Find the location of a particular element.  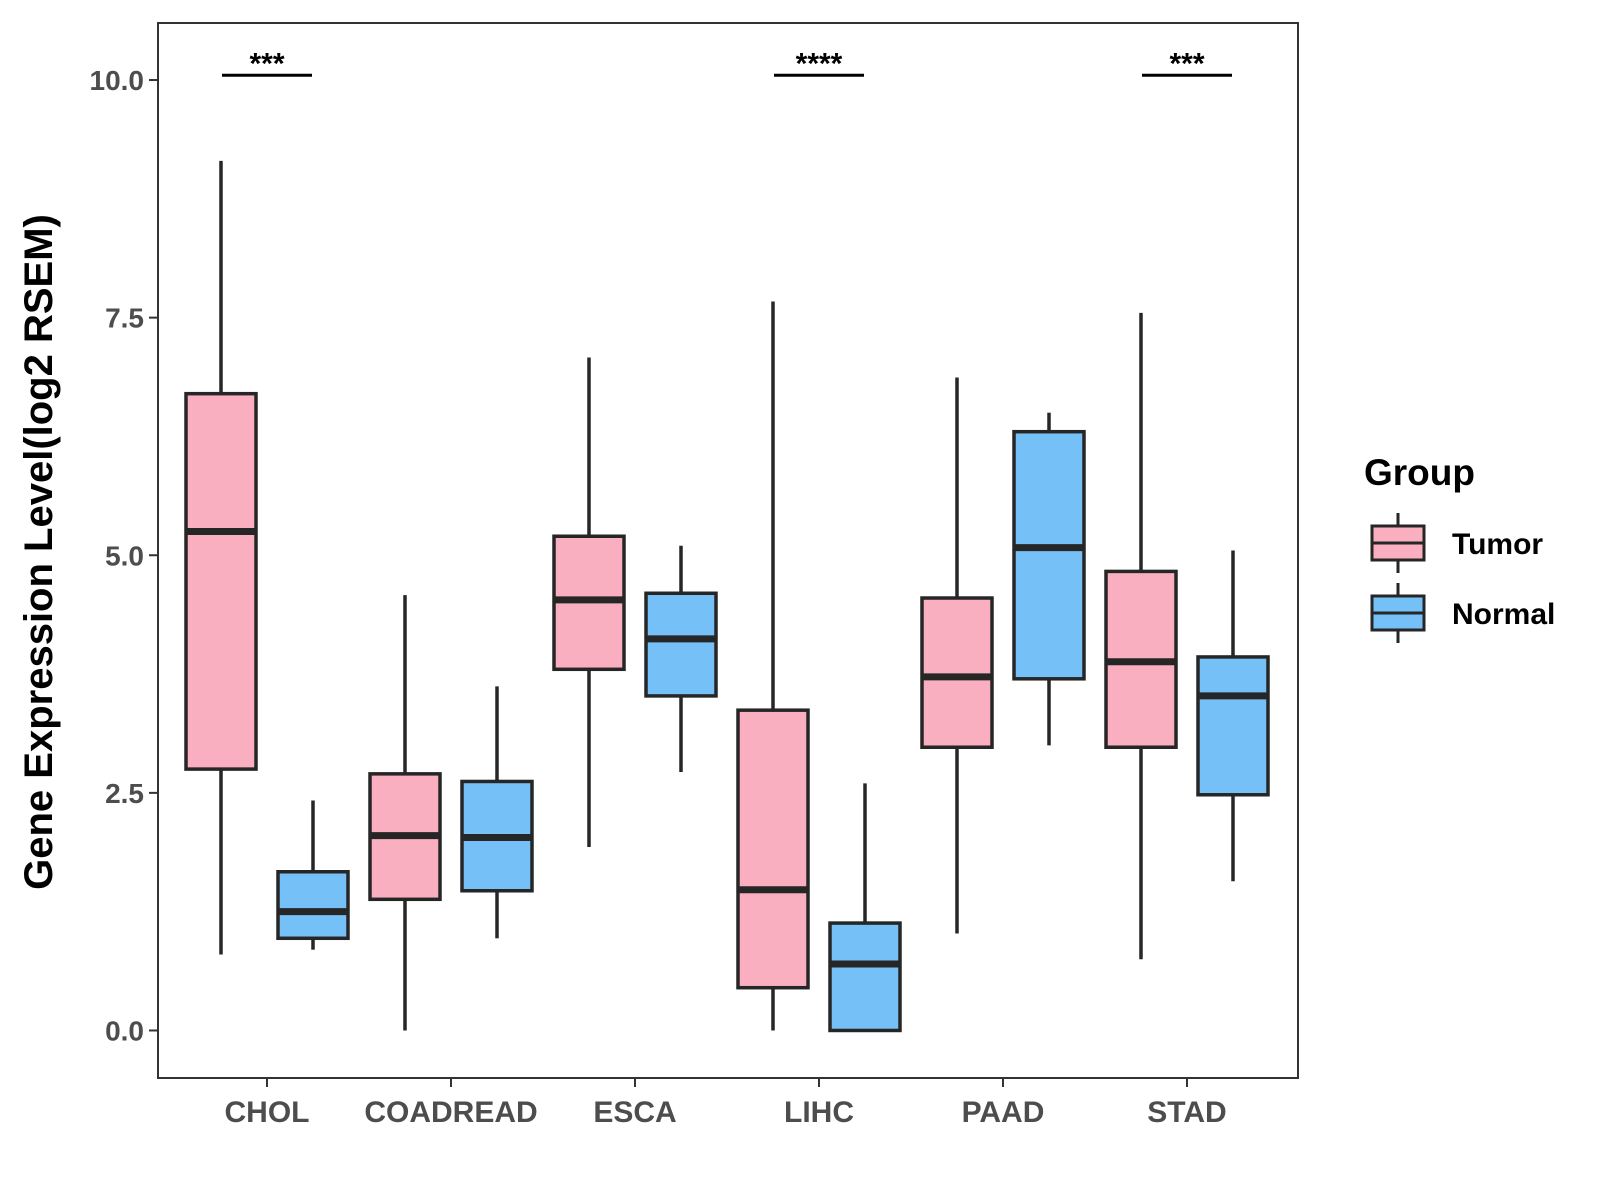

x-tick-label: LIHC is located at coordinates (819, 1112).